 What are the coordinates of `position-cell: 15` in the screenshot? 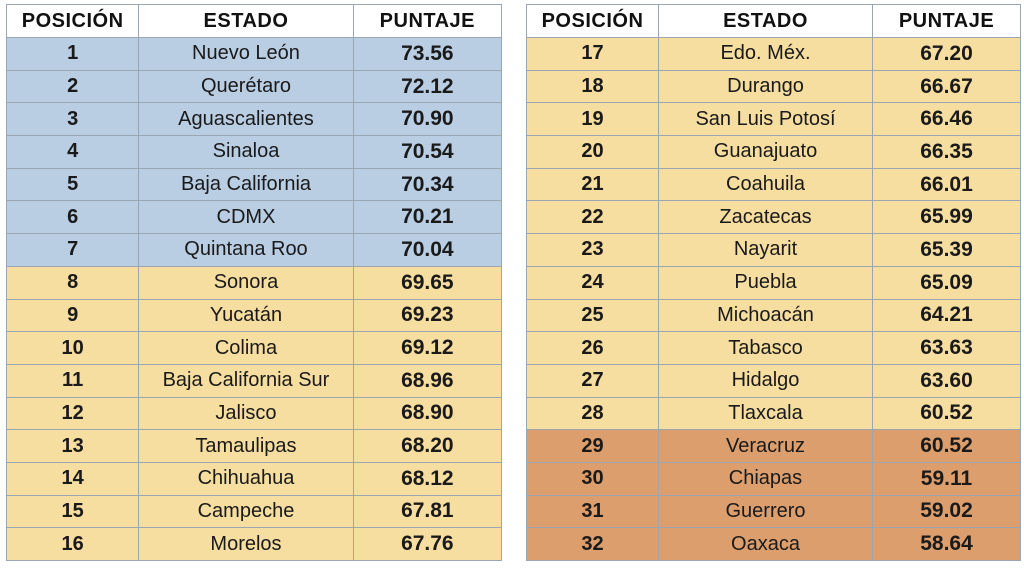 It's located at (72, 511).